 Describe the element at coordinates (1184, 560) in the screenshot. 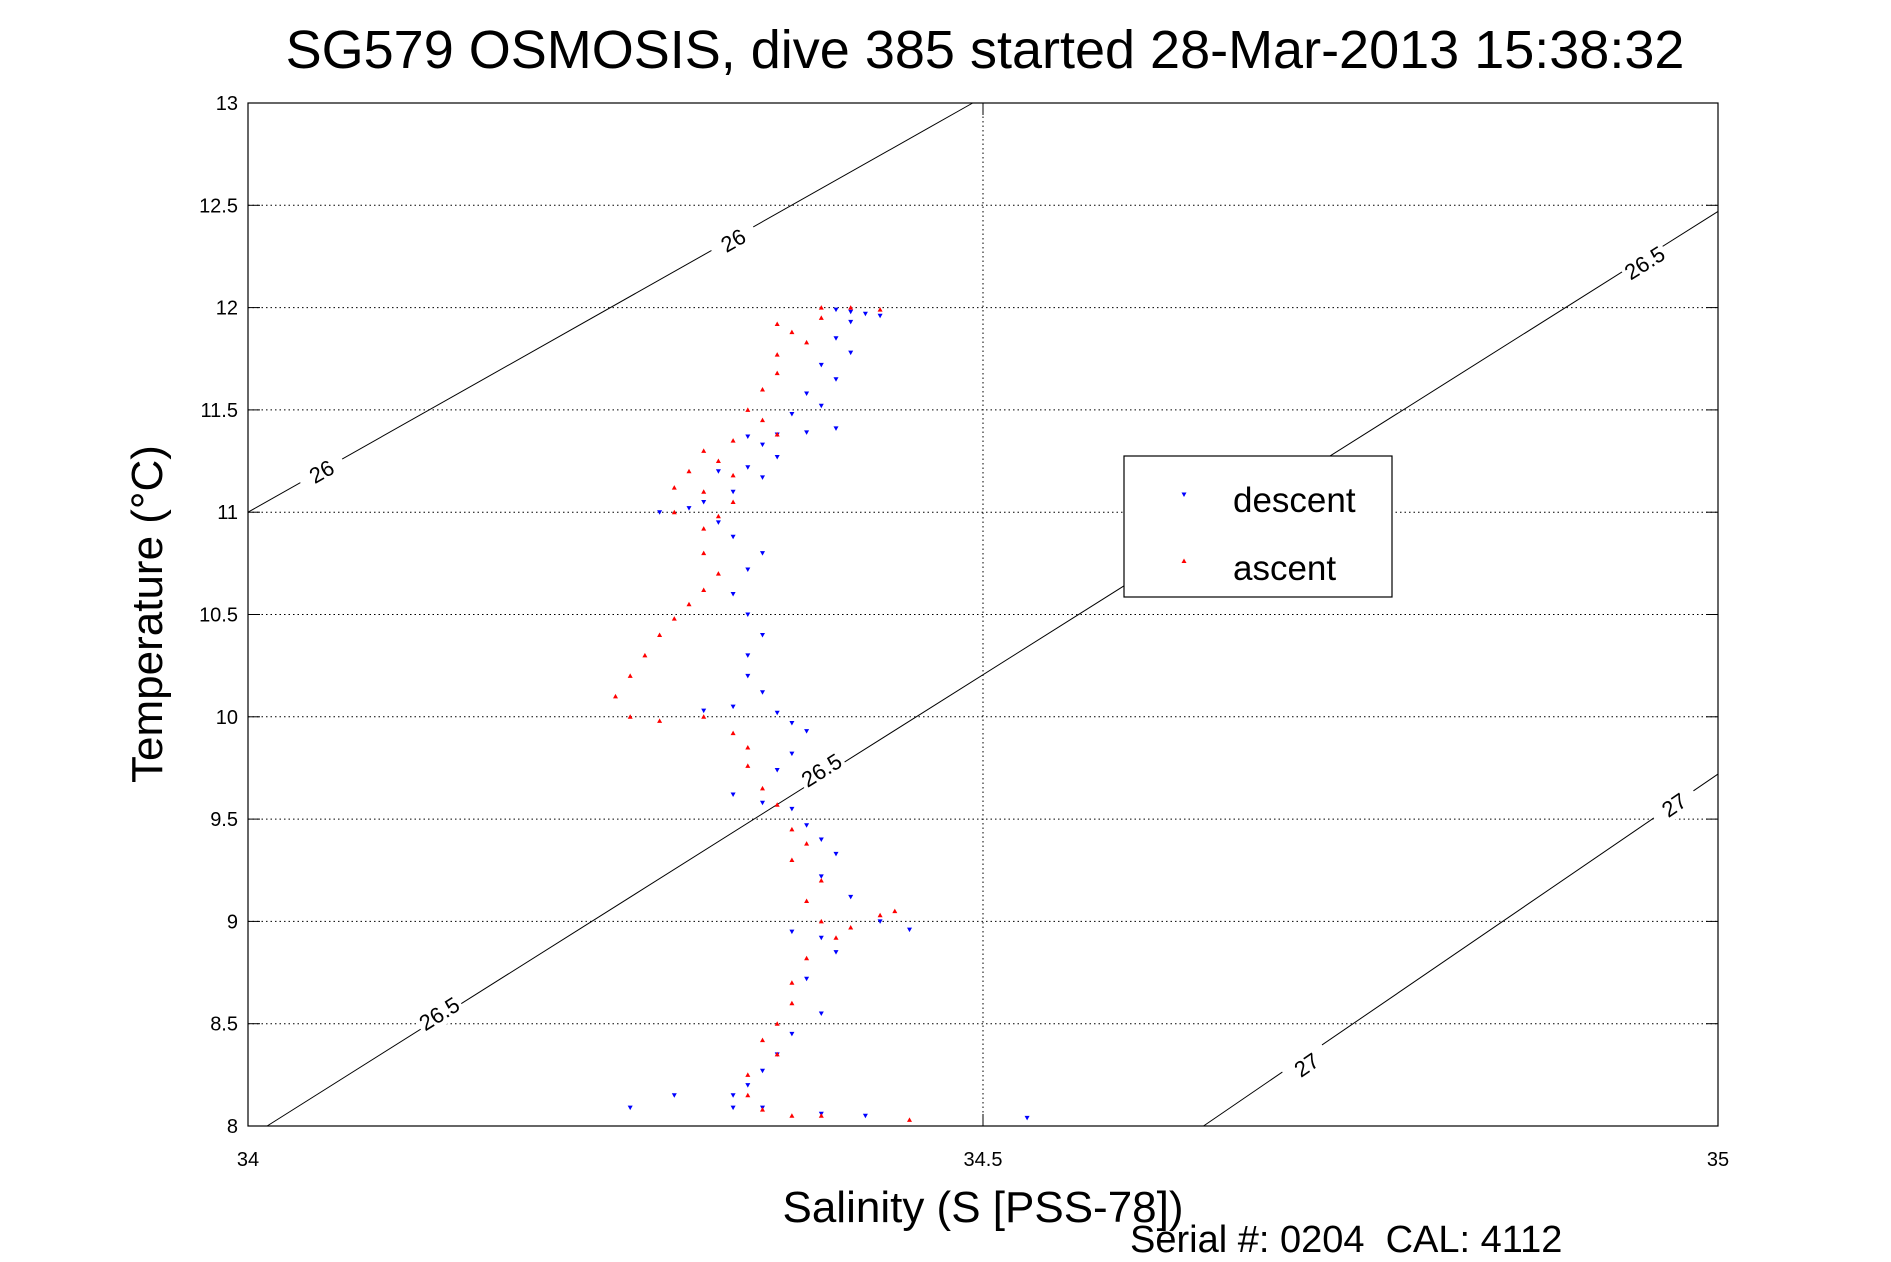

I see `legend-ascent-marker` at that location.